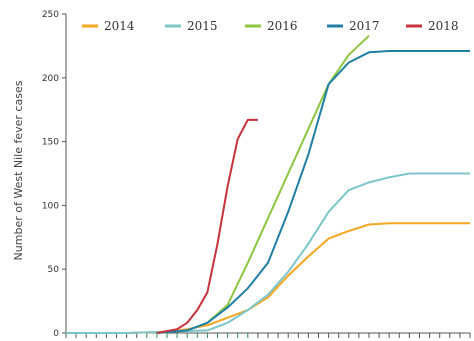 This screenshot has width=474, height=341. I want to click on legend-label-2015: 2015, so click(202, 26).